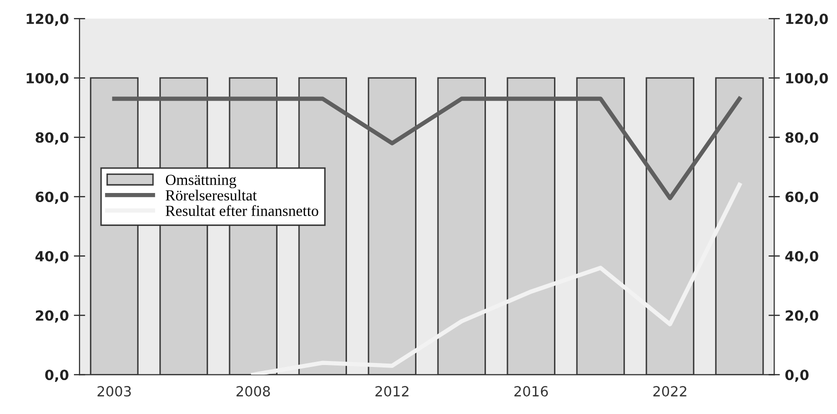  Describe the element at coordinates (802, 316) in the screenshot. I see `y2-tick-label: 20,0` at that location.